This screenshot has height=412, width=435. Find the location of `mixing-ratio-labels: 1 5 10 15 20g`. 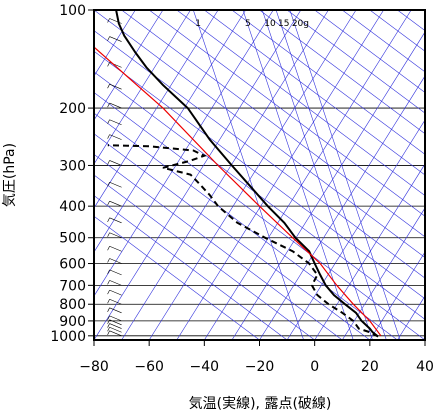

mixing-ratio-labels: 1 5 10 15 20g is located at coordinates (252, 24).